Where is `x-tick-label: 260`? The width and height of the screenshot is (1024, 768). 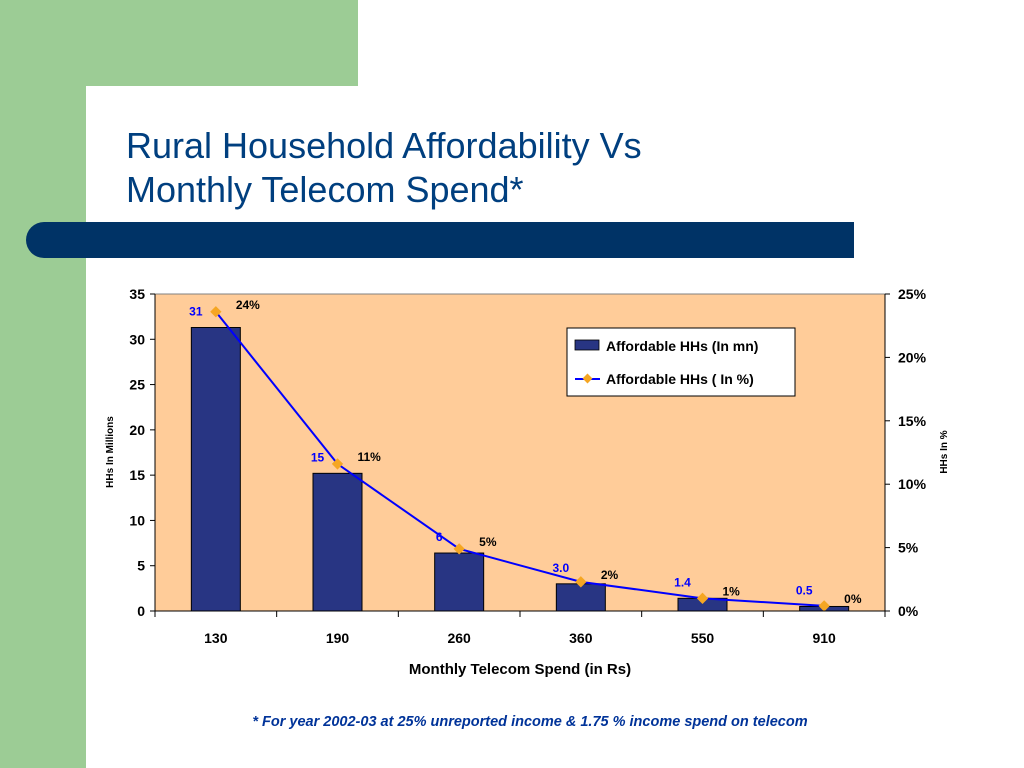
x-tick-label: 260 is located at coordinates (459, 638).